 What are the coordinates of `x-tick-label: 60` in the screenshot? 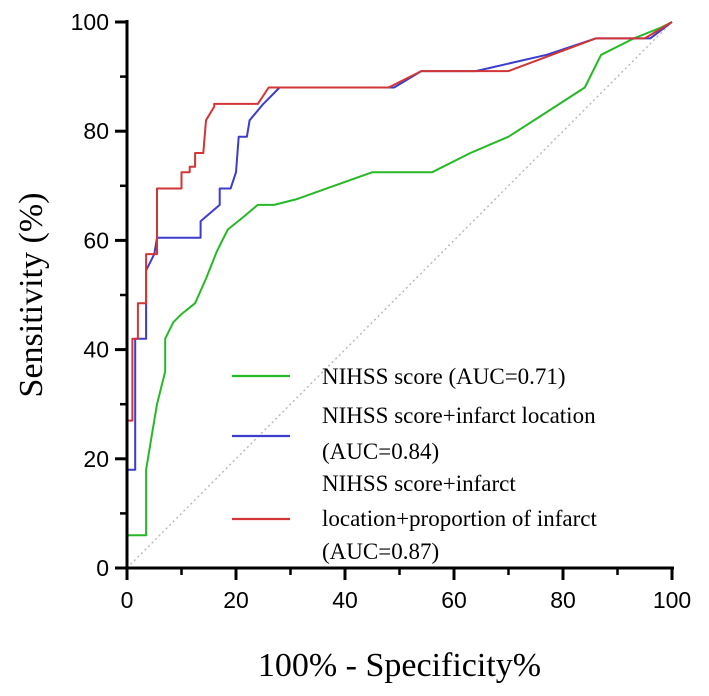 It's located at (454, 600).